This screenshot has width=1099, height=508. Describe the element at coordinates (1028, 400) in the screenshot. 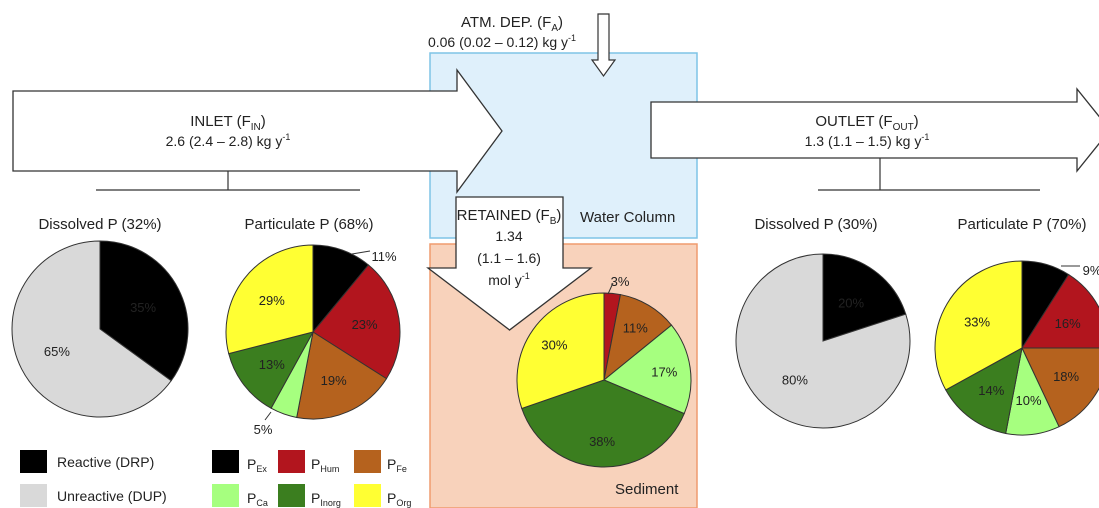

I see `outlet-particulate-label-ca: 10%` at that location.